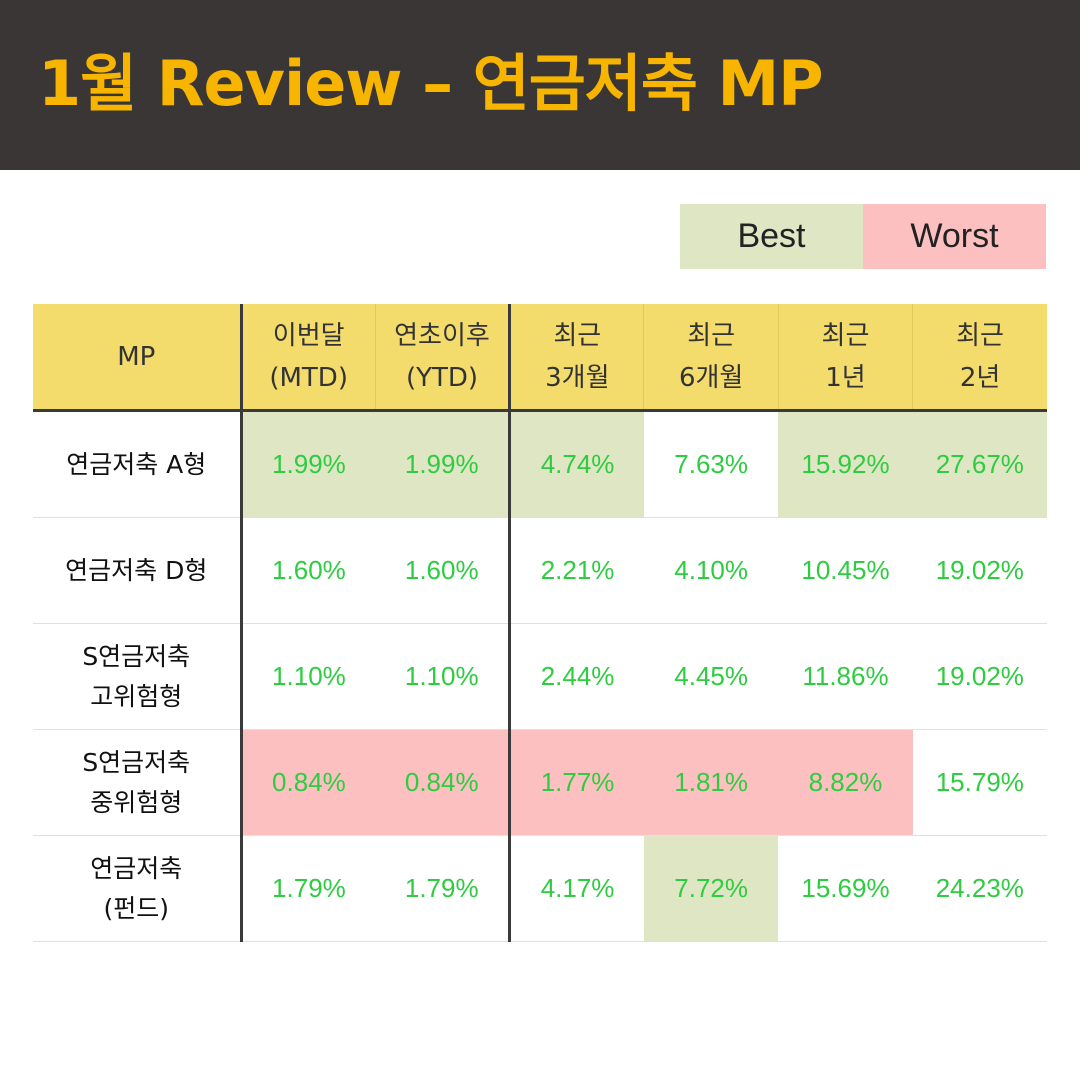 Image resolution: width=1080 pixels, height=1080 pixels. What do you see at coordinates (771, 236) in the screenshot?
I see `legend-best: Best` at bounding box center [771, 236].